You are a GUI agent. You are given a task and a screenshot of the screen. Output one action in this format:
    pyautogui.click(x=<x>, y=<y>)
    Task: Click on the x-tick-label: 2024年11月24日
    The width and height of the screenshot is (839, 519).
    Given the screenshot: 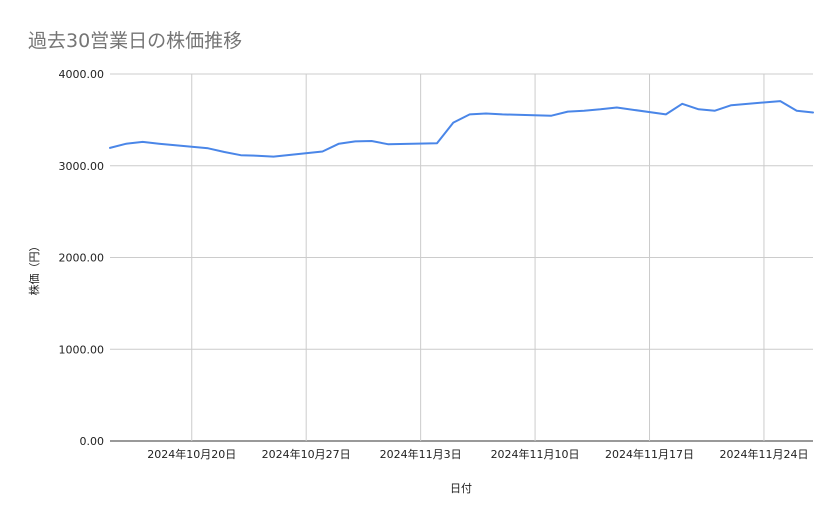 What is the action you would take?
    pyautogui.click(x=763, y=454)
    